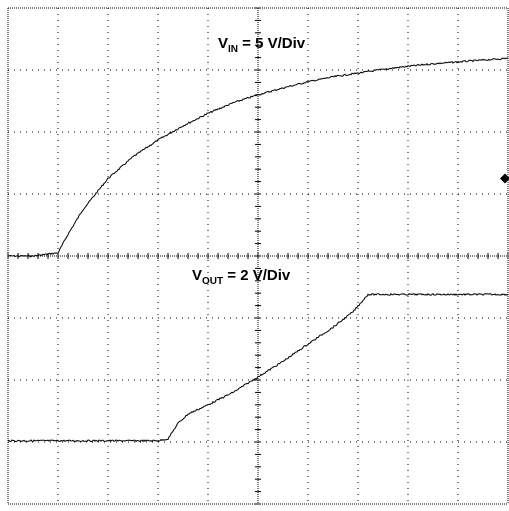 This screenshot has height=511, width=509. I want to click on trace-labels: VIN = 5 V/Div VOUT = 2 V/Div, so click(249, 161).